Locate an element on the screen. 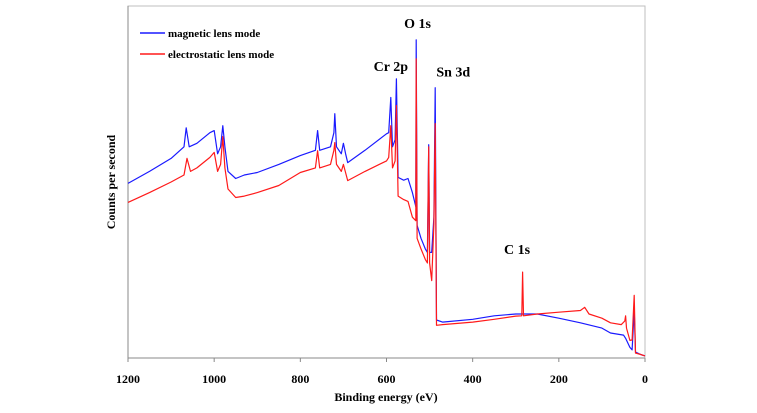 Image resolution: width=757 pixels, height=413 pixels. peak-label: Cr 2p is located at coordinates (391, 67).